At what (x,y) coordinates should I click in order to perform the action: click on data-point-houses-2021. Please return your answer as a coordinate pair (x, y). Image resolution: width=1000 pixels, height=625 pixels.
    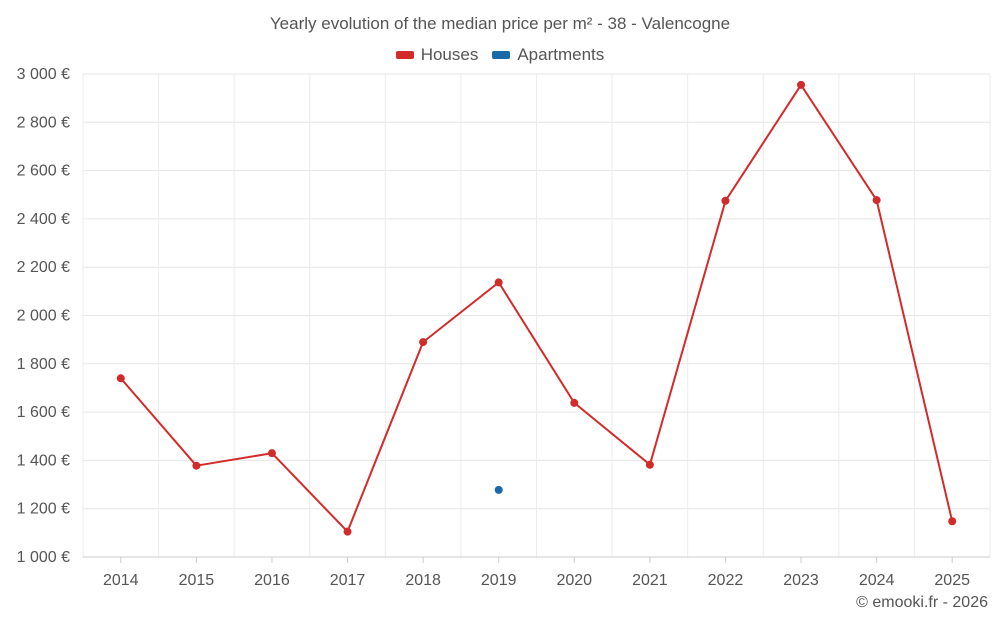
    Looking at the image, I should click on (649, 464).